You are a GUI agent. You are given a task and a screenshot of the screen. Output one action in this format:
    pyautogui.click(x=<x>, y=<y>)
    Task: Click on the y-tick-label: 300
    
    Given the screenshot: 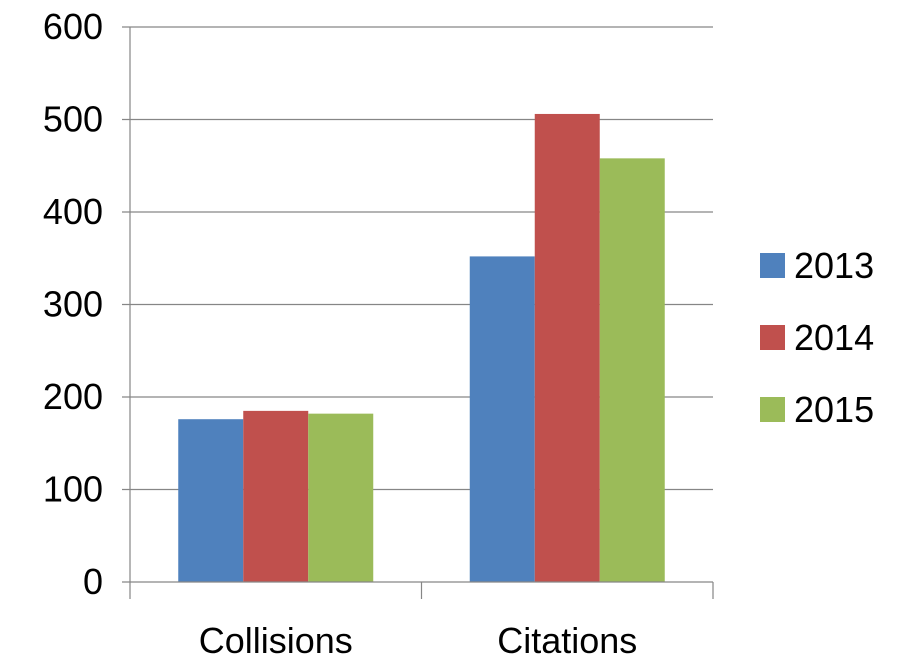 What is the action you would take?
    pyautogui.click(x=73, y=304)
    